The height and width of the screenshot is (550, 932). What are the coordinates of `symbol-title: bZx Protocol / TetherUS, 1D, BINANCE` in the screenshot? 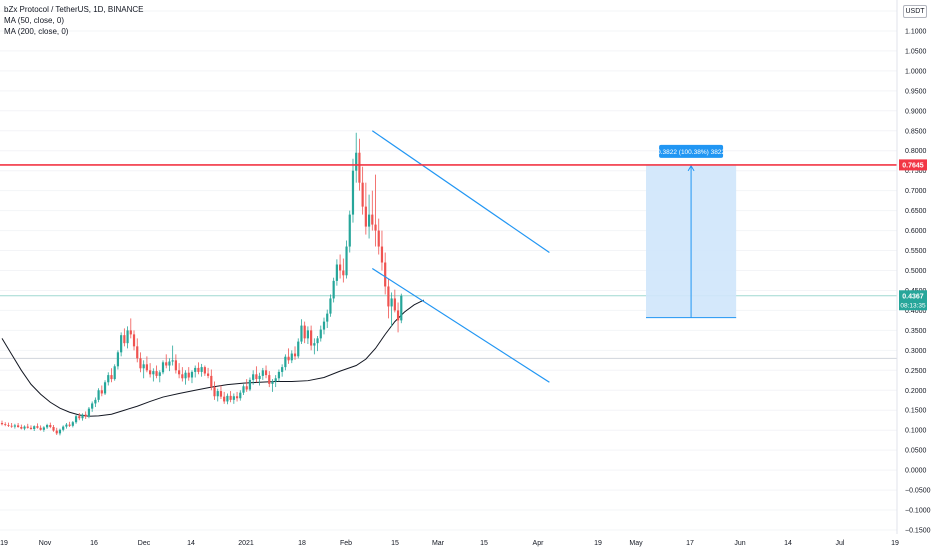 It's located at (74, 9).